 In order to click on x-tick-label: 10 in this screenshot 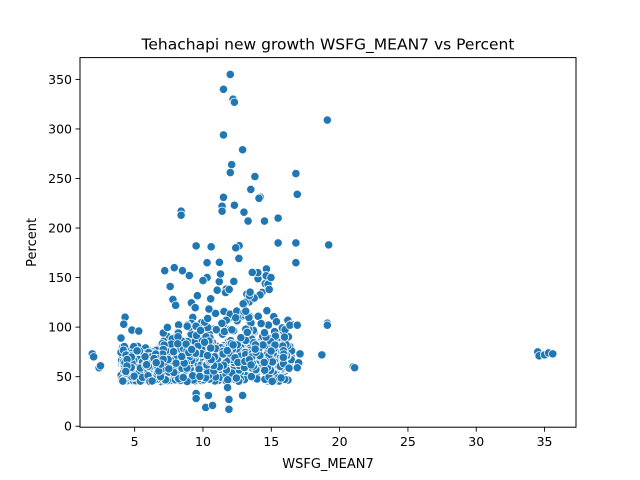, I will do `click(203, 441)`.